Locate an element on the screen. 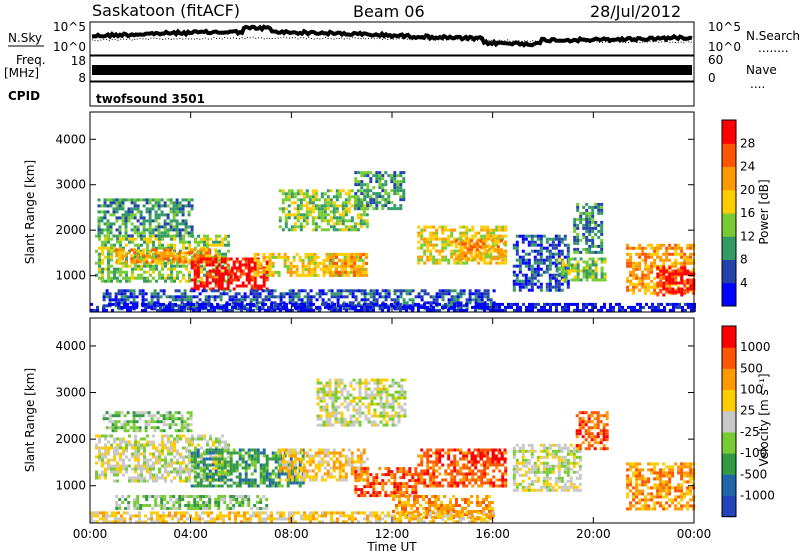 The height and width of the screenshot is (554, 800). date-title: 28/Jul/2012 is located at coordinates (635, 11).